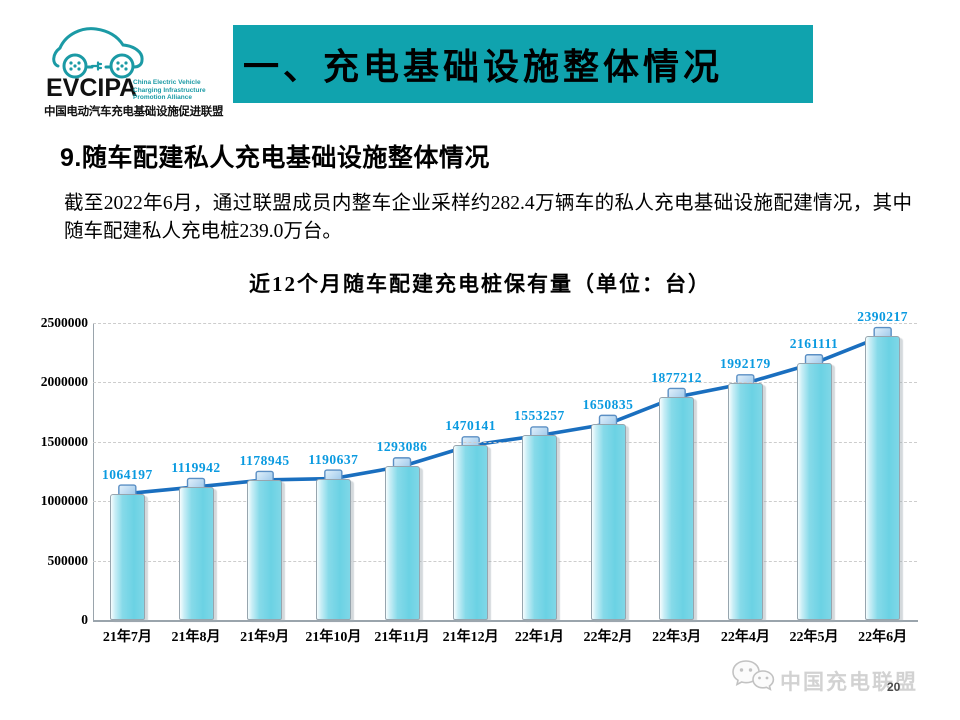 This screenshot has height=720, width=960. What do you see at coordinates (677, 508) in the screenshot?
I see `bar-22年3月` at bounding box center [677, 508].